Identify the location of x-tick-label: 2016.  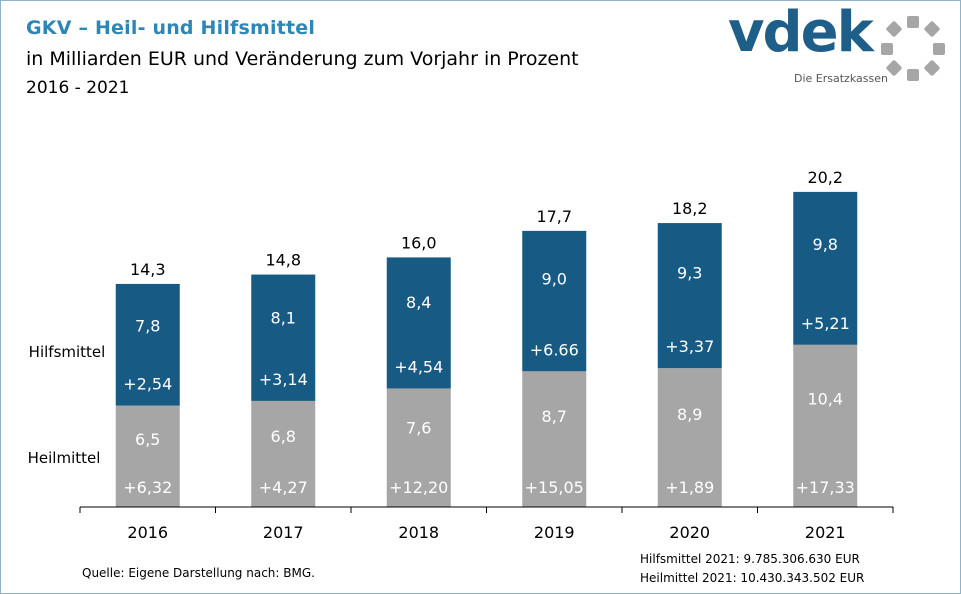
(147, 532).